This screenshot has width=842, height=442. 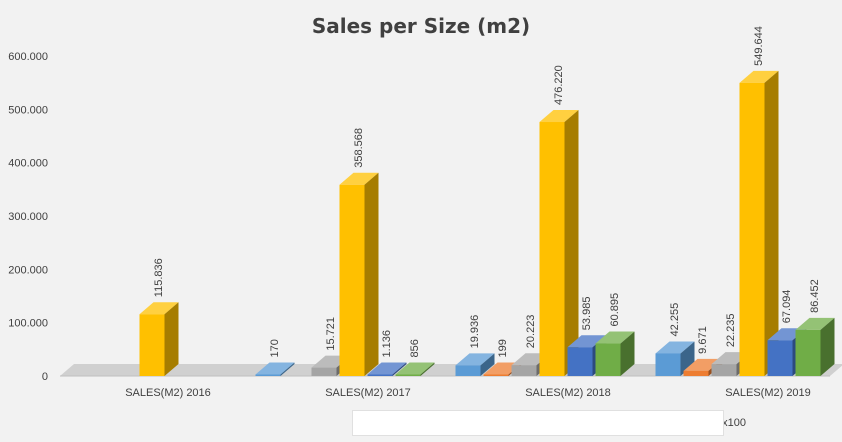 What do you see at coordinates (768, 393) in the screenshot?
I see `x-category-label: SALES(M2) 2019` at bounding box center [768, 393].